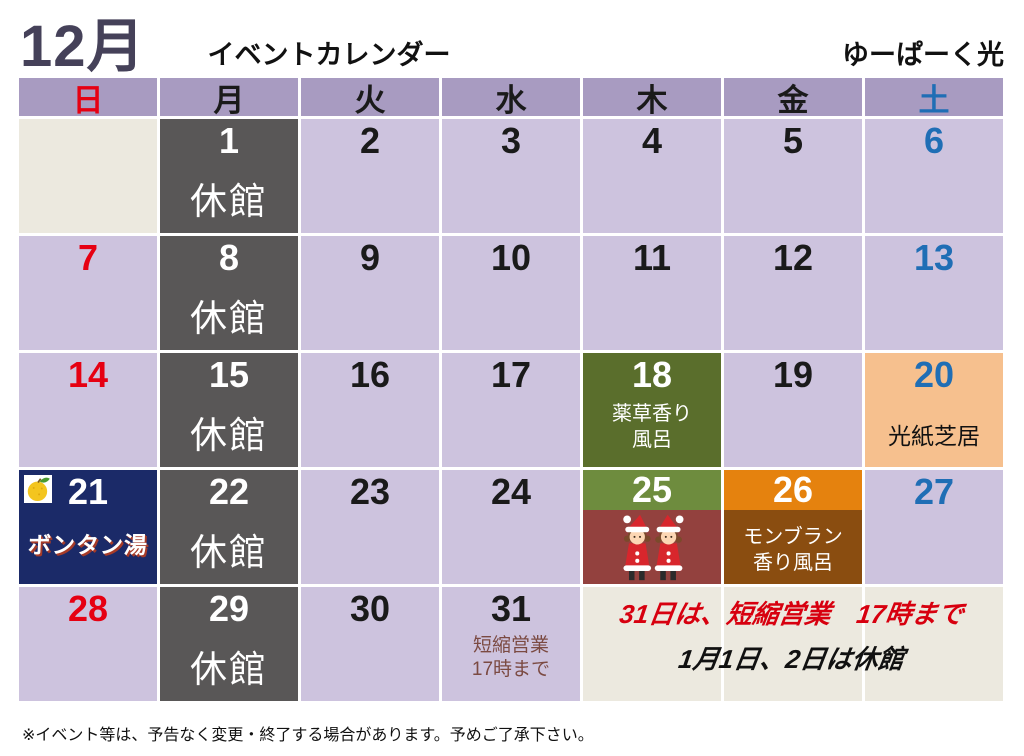 This screenshot has height=756, width=1024. Describe the element at coordinates (83, 46) in the screenshot. I see `month-title: 12月` at that location.